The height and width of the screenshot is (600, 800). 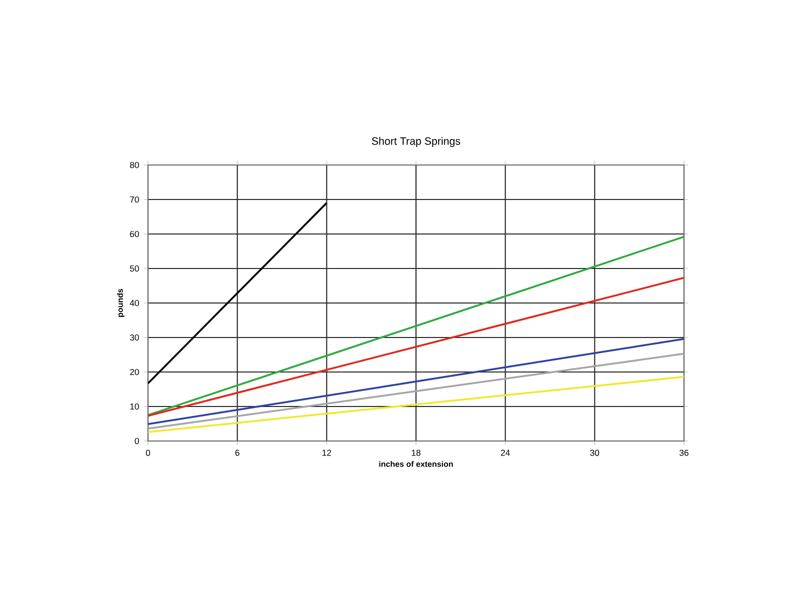 What do you see at coordinates (134, 372) in the screenshot?
I see `y-tick-label: 20` at bounding box center [134, 372].